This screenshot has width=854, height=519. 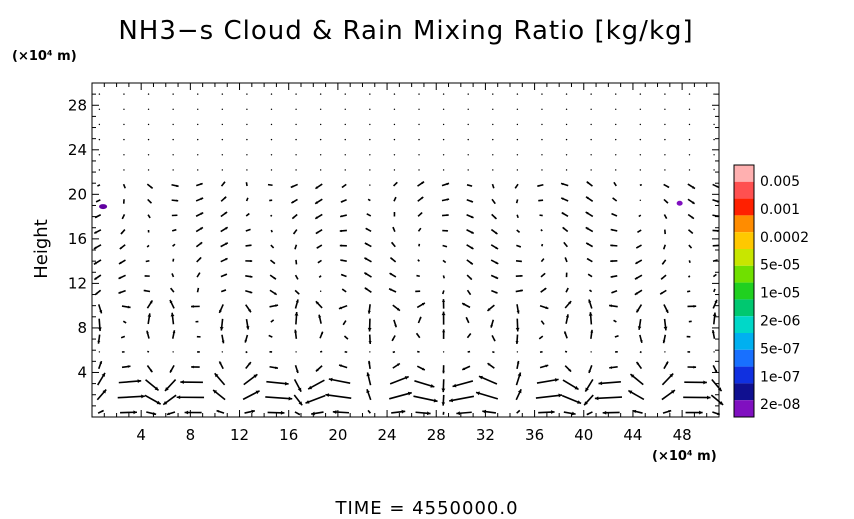 What do you see at coordinates (780, 322) in the screenshot?
I see `colorbar-label: 2e-06` at bounding box center [780, 322].